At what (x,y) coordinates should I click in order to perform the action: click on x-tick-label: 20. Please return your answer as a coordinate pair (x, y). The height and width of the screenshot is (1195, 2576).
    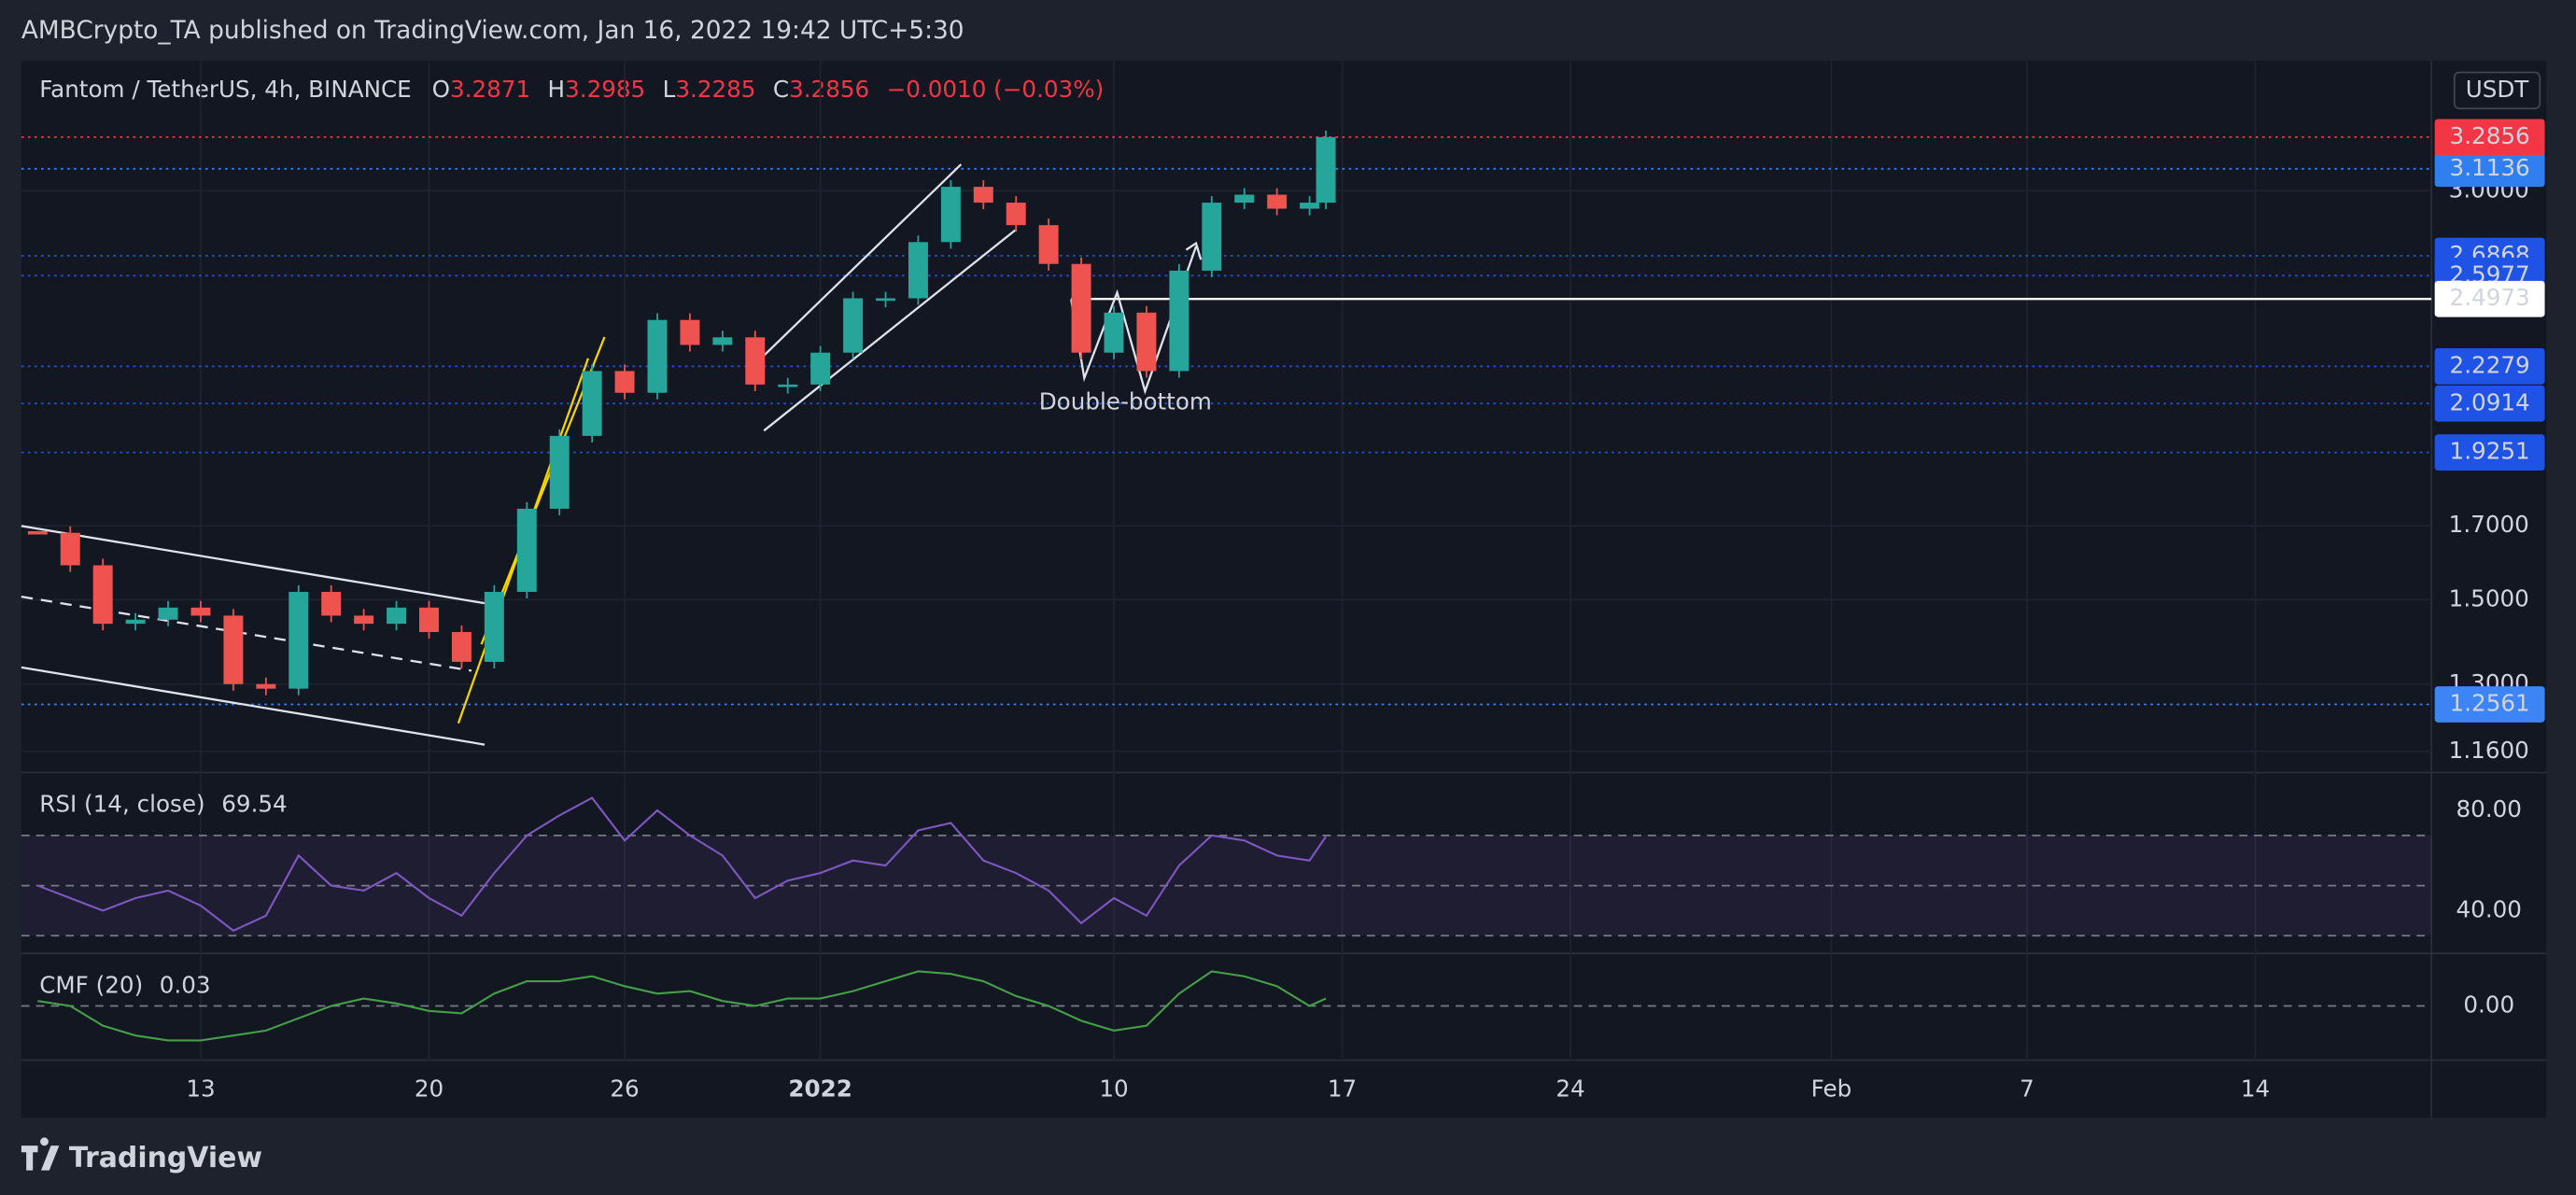
    Looking at the image, I should click on (429, 1088).